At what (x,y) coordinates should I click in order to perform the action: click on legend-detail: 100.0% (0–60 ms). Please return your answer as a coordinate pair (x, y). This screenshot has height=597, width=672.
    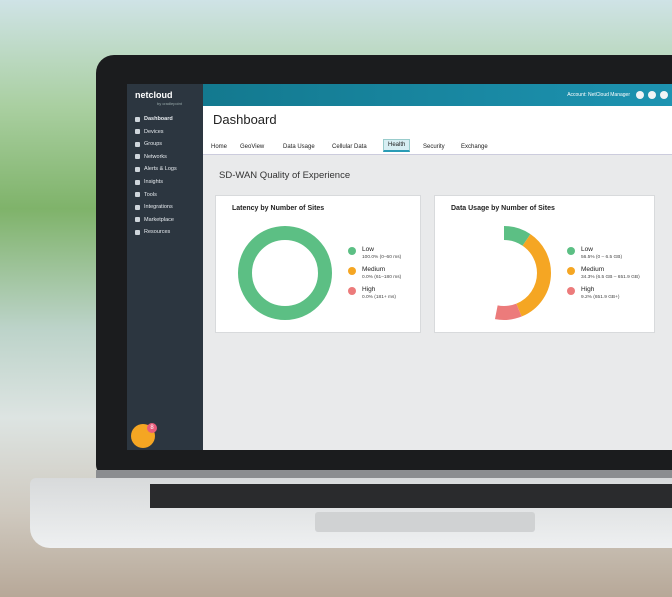
    Looking at the image, I should click on (382, 257).